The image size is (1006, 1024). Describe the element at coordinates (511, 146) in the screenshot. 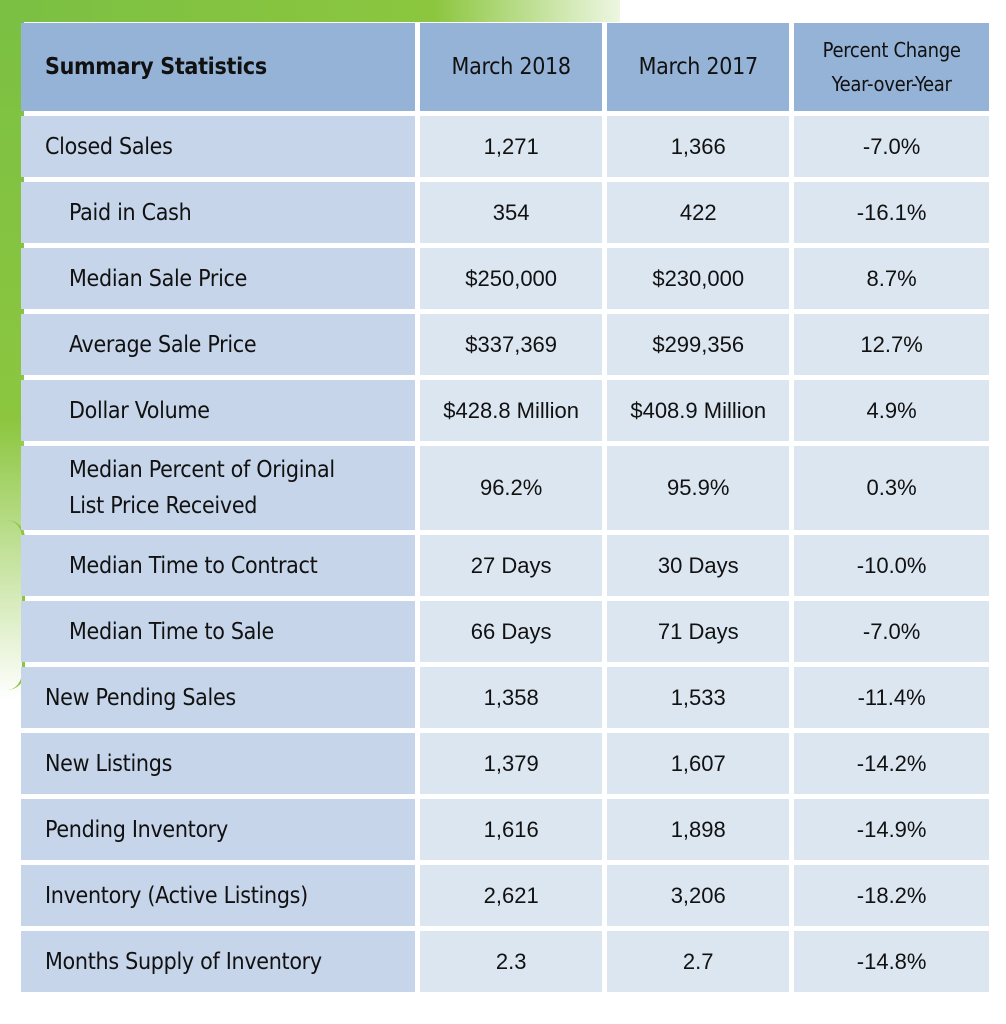

I see `cell-march-2018: 1,271` at that location.